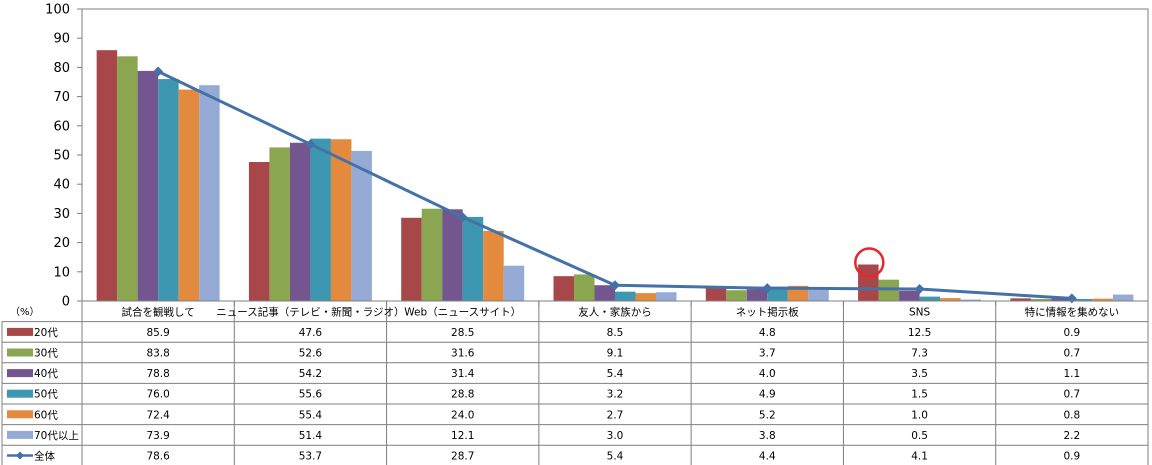 This screenshot has width=1152, height=465. I want to click on table-value: 4.0, so click(767, 374).